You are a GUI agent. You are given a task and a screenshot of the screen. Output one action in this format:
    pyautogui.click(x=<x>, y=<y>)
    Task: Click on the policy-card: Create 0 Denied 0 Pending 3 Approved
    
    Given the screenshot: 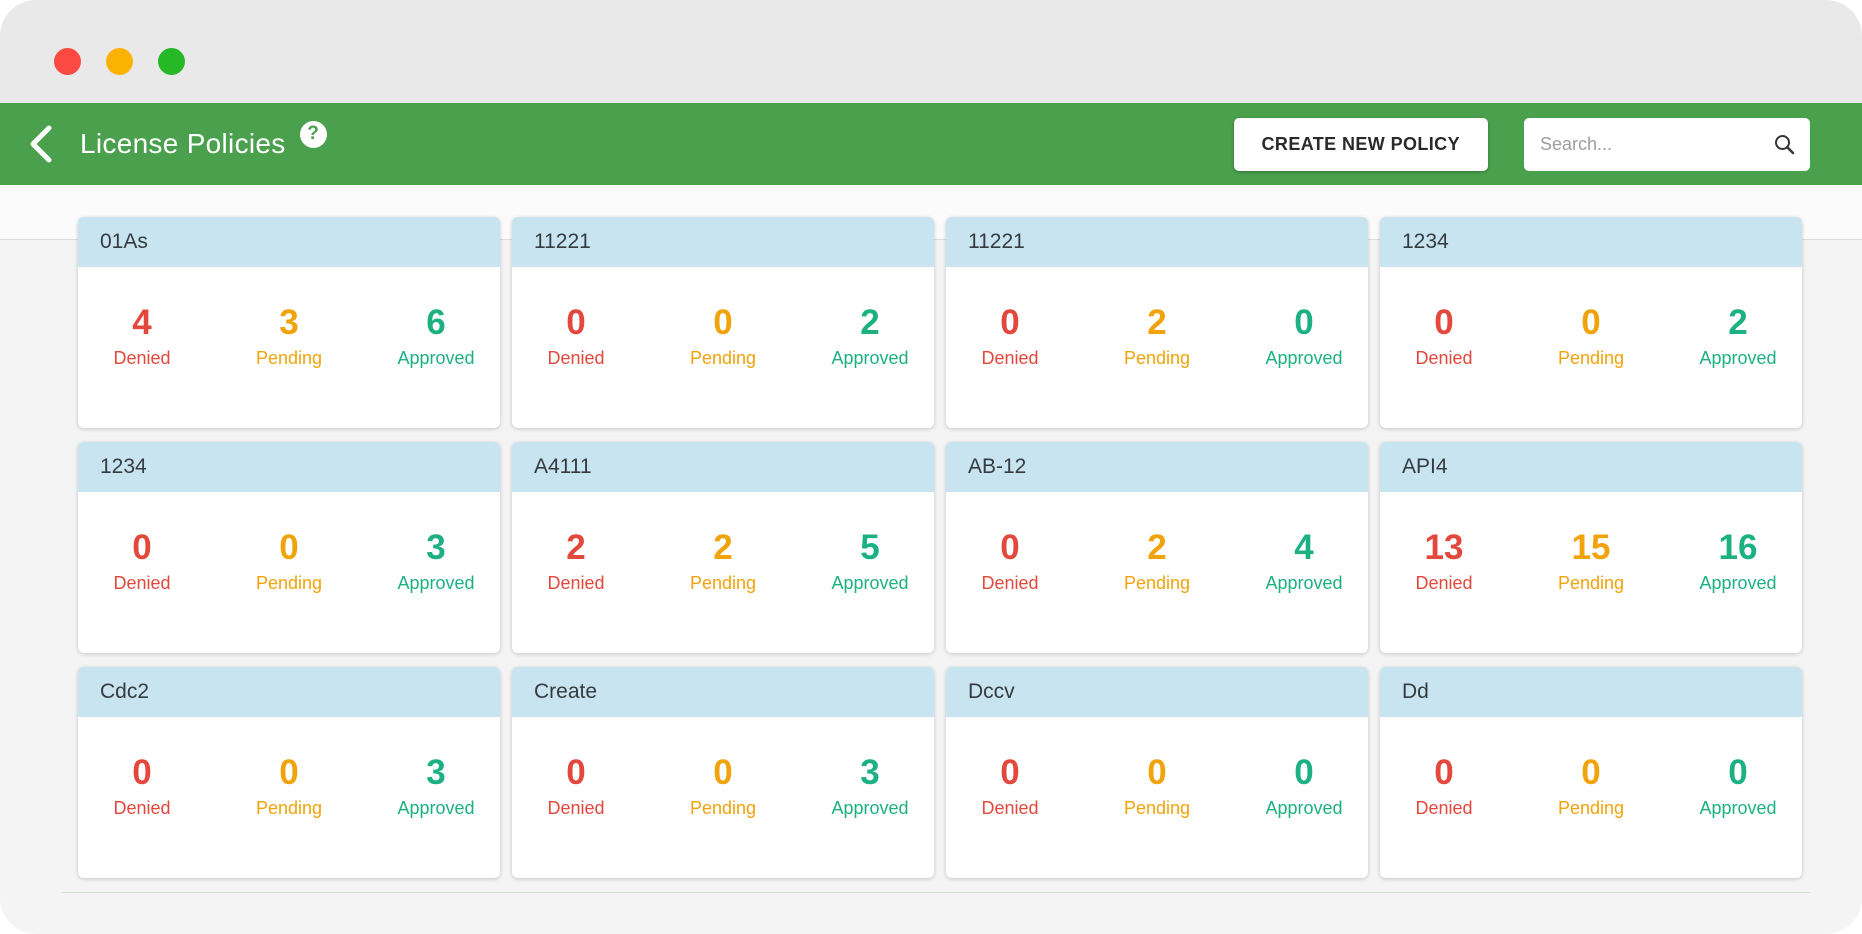 What is the action you would take?
    pyautogui.click(x=723, y=772)
    